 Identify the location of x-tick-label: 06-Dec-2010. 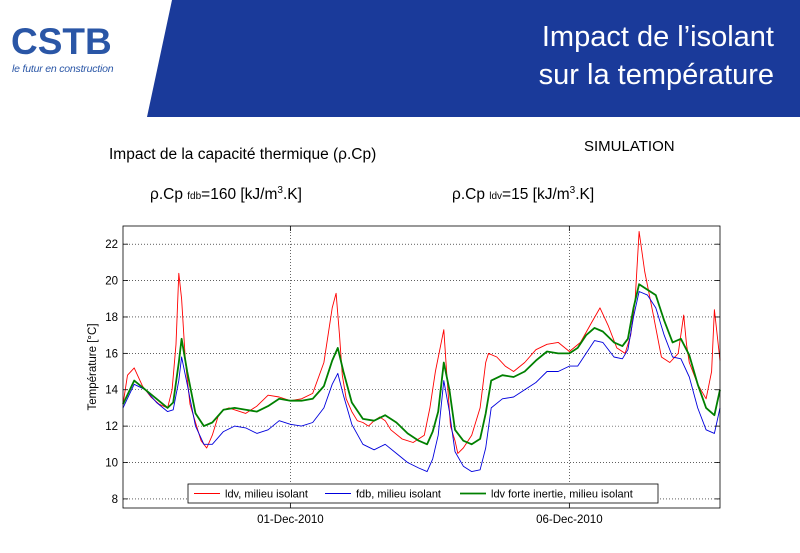
(569, 520).